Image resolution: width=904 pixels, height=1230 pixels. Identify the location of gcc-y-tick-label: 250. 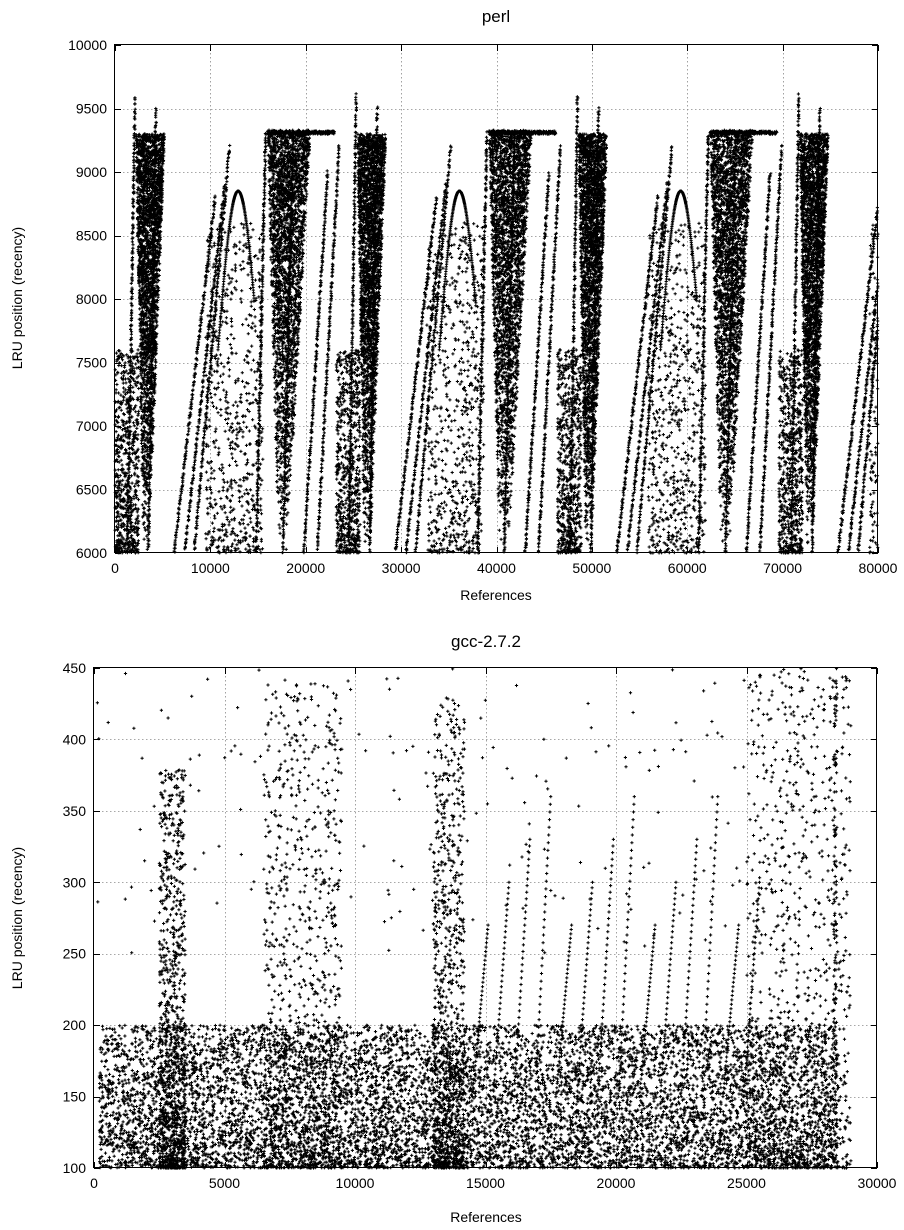
(75, 954).